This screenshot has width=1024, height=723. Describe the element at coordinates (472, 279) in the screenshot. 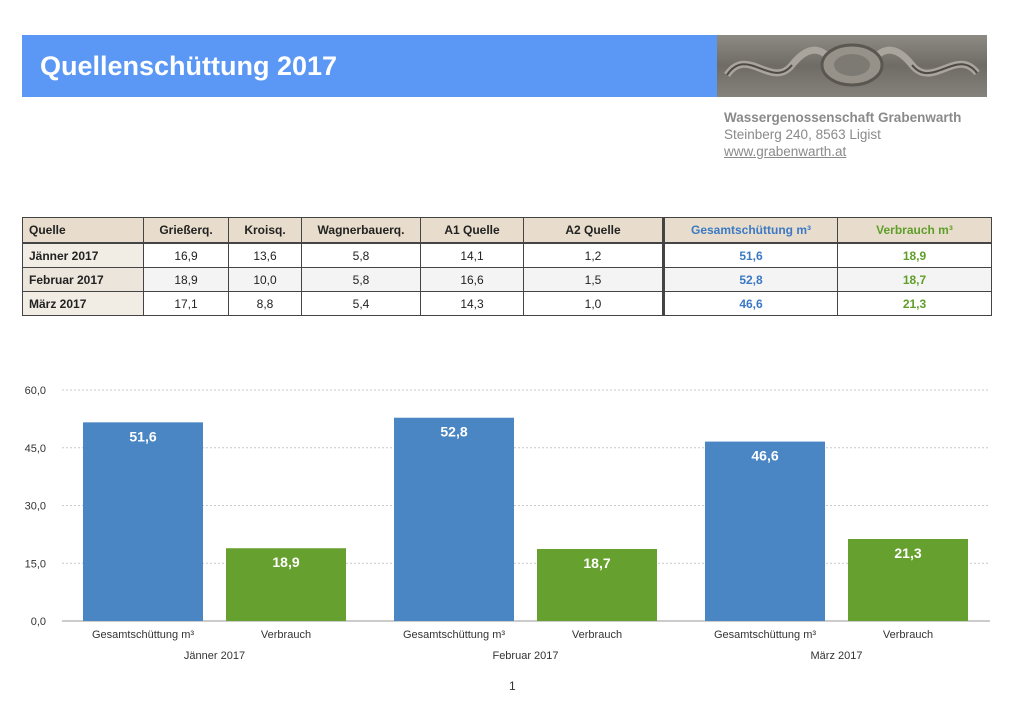

I see `table-cell: 16,6` at that location.